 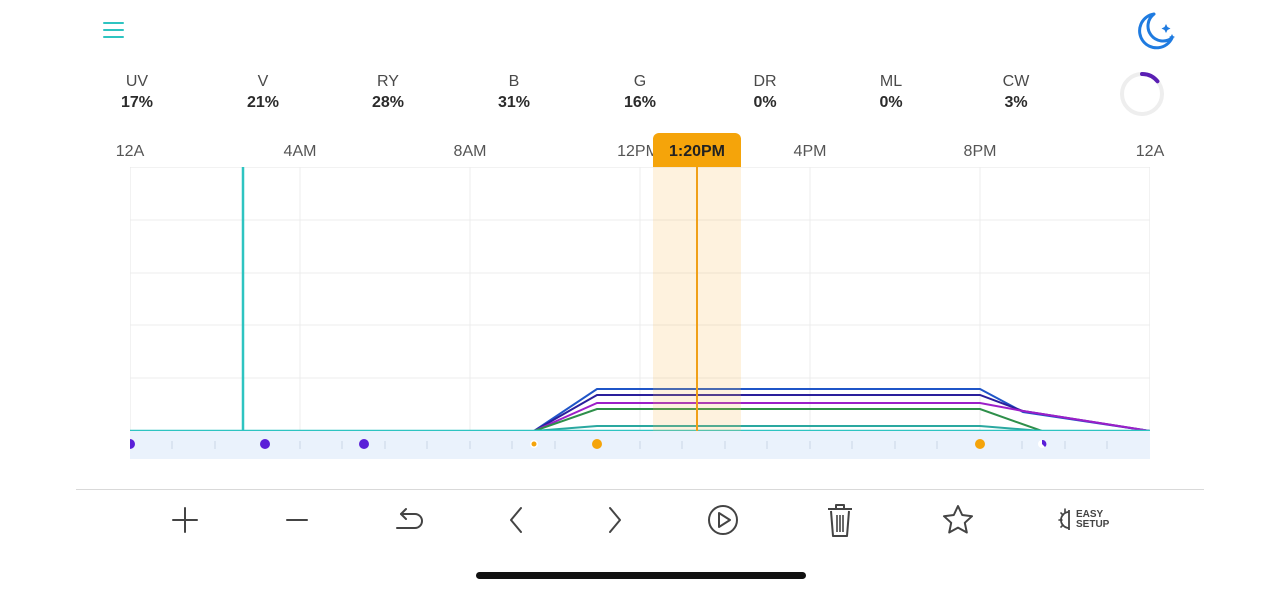 What do you see at coordinates (113, 23) in the screenshot?
I see `hamburger-menu-icon` at bounding box center [113, 23].